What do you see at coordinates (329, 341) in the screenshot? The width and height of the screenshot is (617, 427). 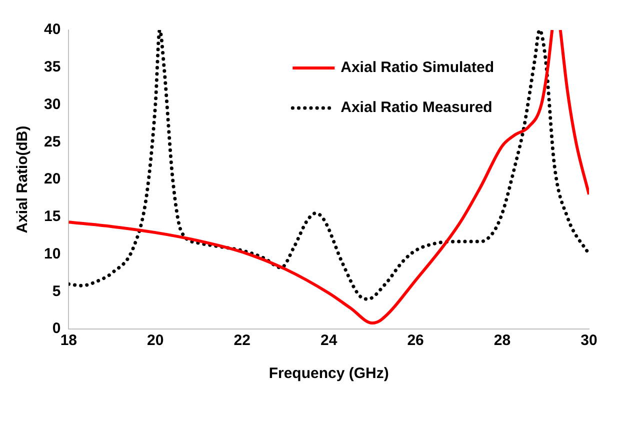 I see `x-tick-label: 24` at bounding box center [329, 341].